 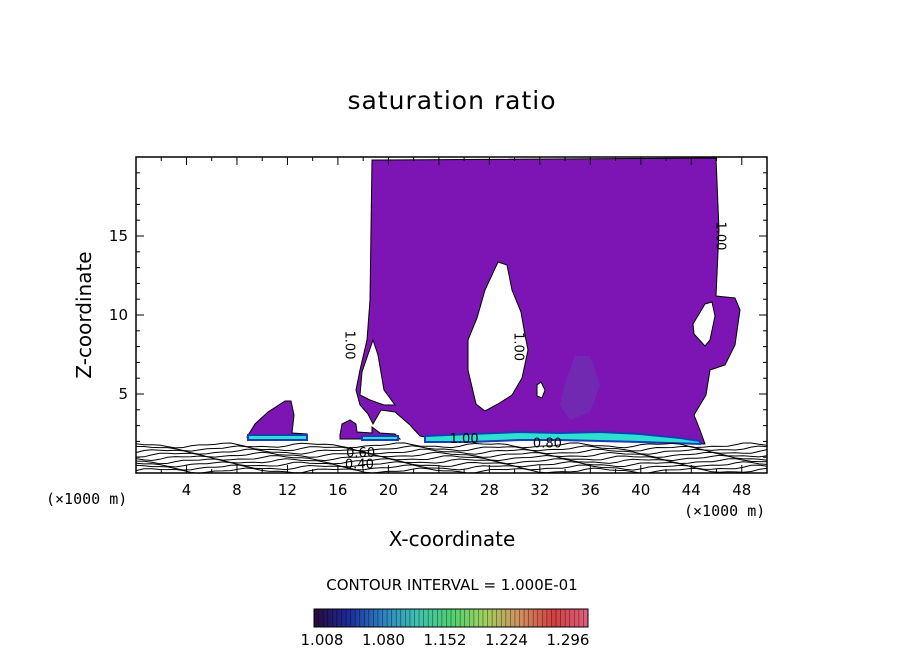 What do you see at coordinates (445, 640) in the screenshot?
I see `colorbar-label: 1.152` at bounding box center [445, 640].